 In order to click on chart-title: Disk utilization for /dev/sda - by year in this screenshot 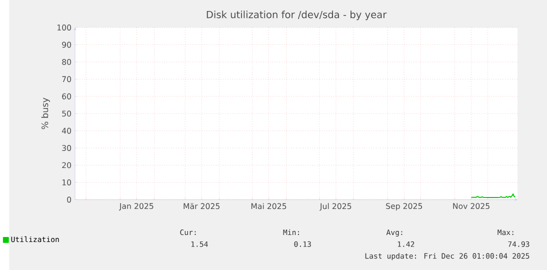, I will do `click(296, 15)`.